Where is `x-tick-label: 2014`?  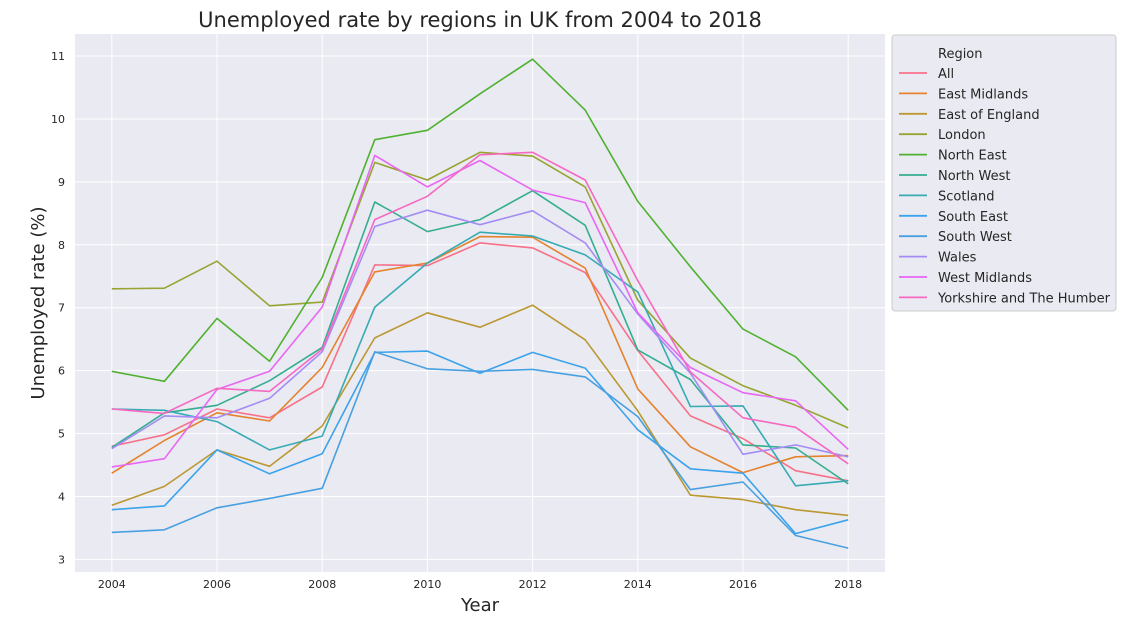 x-tick-label: 2014 is located at coordinates (638, 584).